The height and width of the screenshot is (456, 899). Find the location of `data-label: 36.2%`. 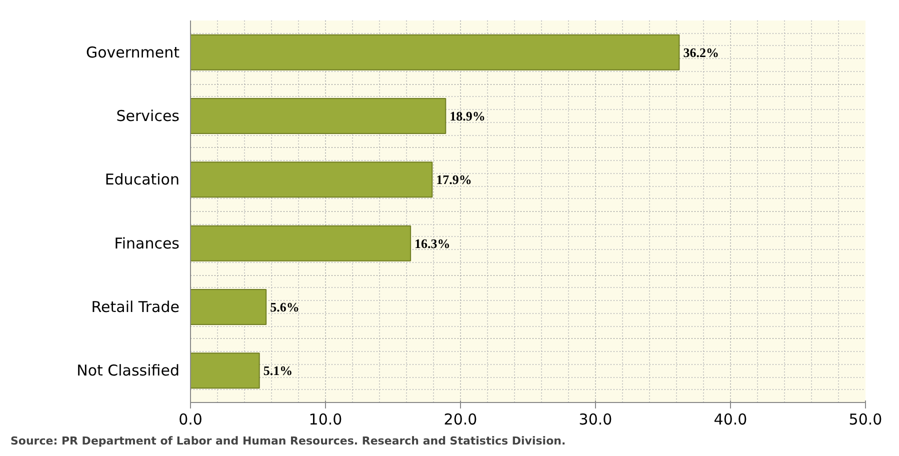

data-label: 36.2% is located at coordinates (701, 52).